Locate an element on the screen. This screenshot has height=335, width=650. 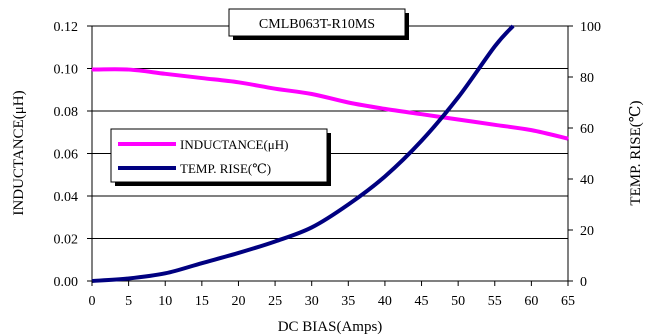
legend-label-inductance: INDUCTANCE(μH) is located at coordinates (234, 144).